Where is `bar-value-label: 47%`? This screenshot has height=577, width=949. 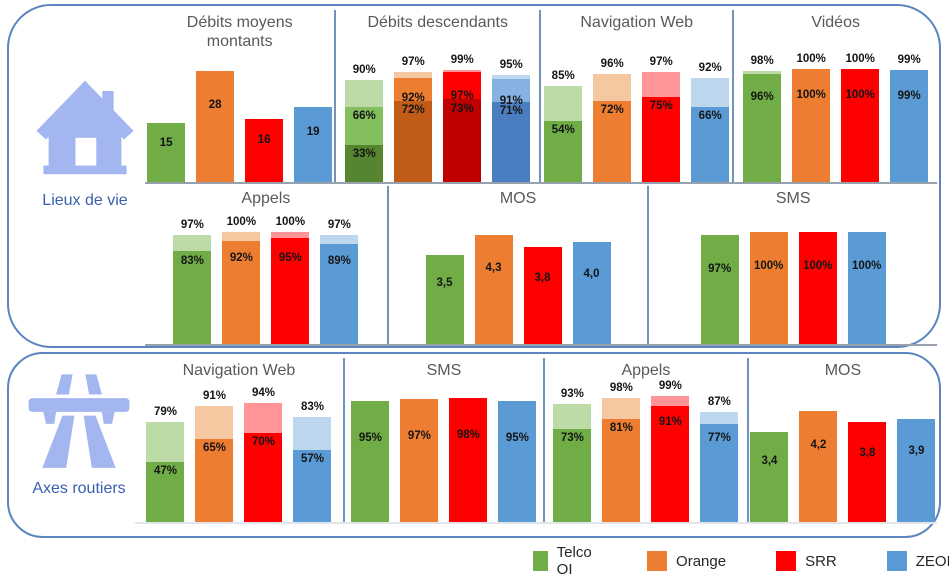 bar-value-label: 47% is located at coordinates (165, 471).